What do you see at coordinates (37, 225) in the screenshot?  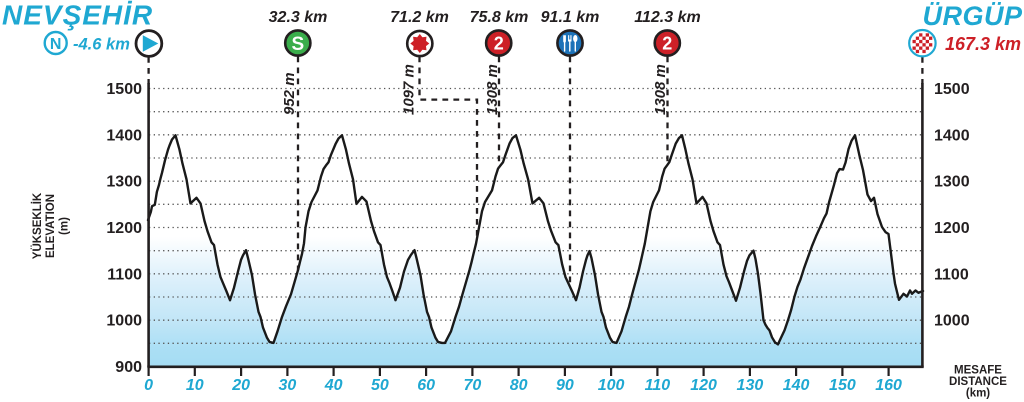 I see `svg-text: YÜKSEKLİK` at bounding box center [37, 225].